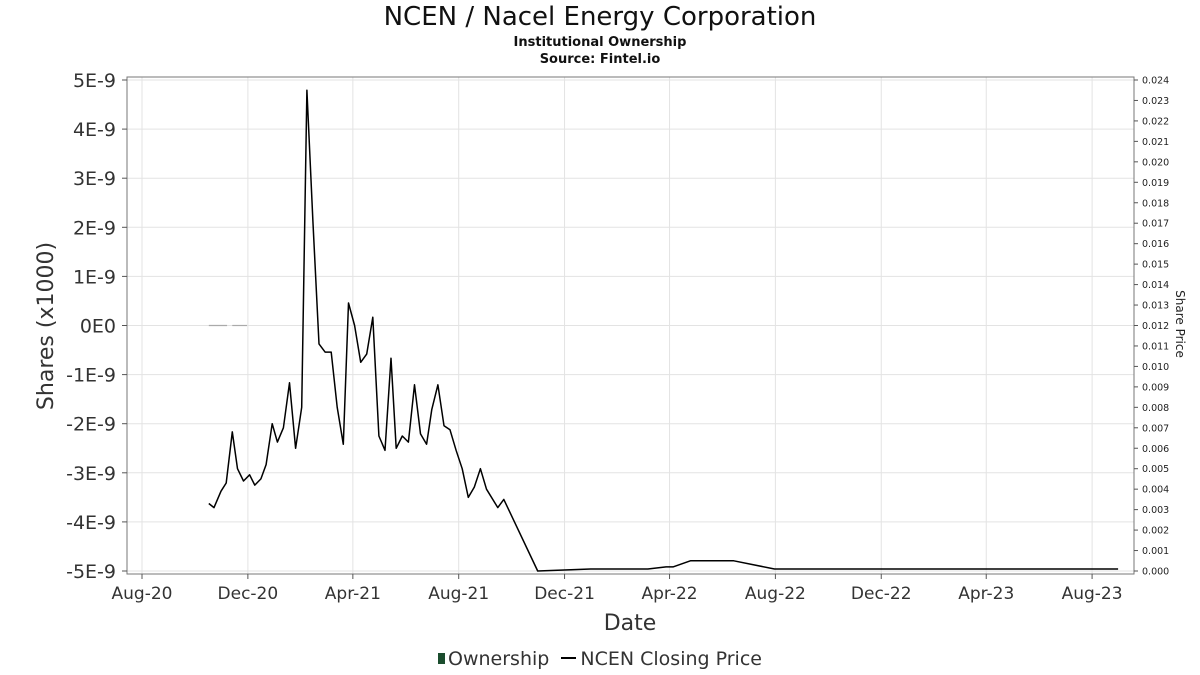 The image size is (1200, 675). What do you see at coordinates (1092, 594) in the screenshot?
I see `x-tick-label: Aug-23` at bounding box center [1092, 594].